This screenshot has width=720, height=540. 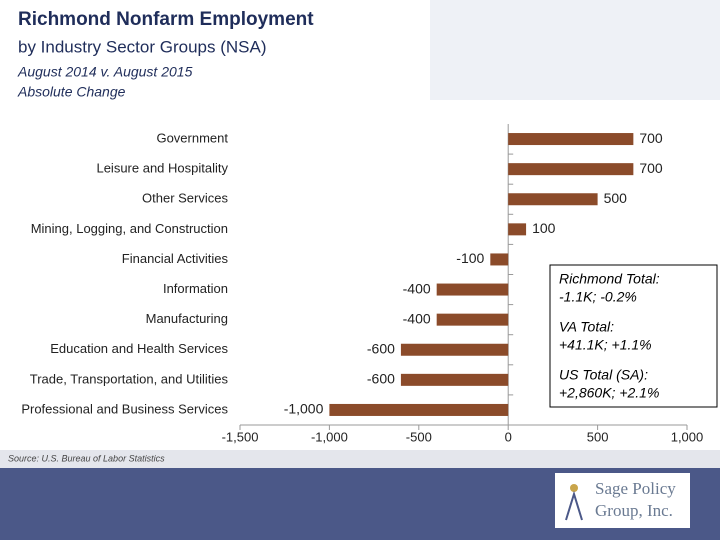 What do you see at coordinates (304, 409) in the screenshot?
I see `value-label: -1,000` at bounding box center [304, 409].